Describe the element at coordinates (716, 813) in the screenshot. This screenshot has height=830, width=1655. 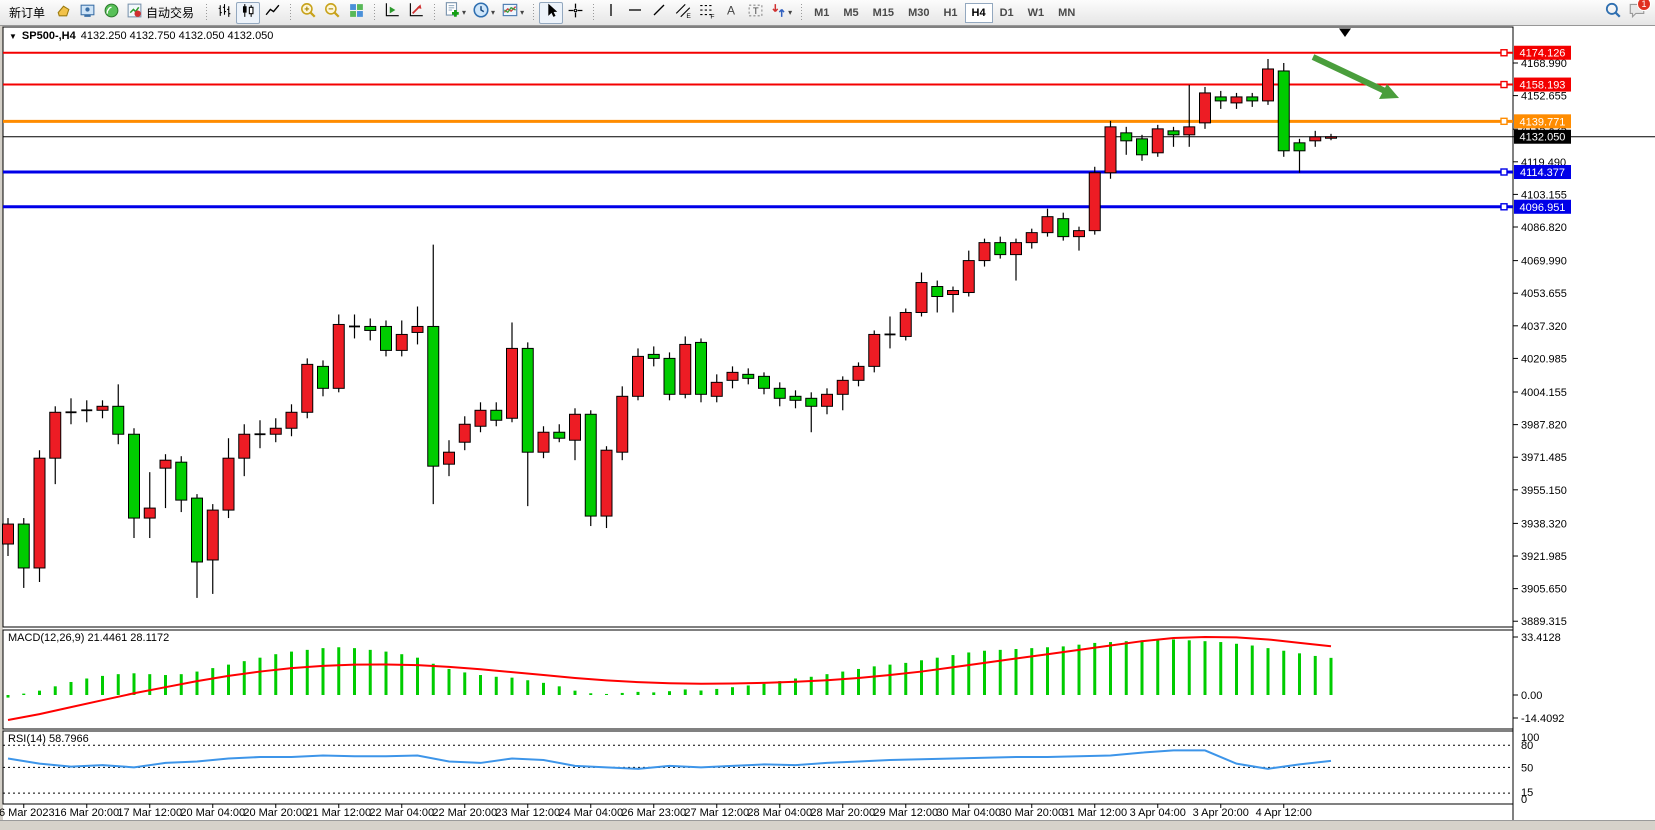
I see `date-axis-label: 27 Mar 12:00` at that location.